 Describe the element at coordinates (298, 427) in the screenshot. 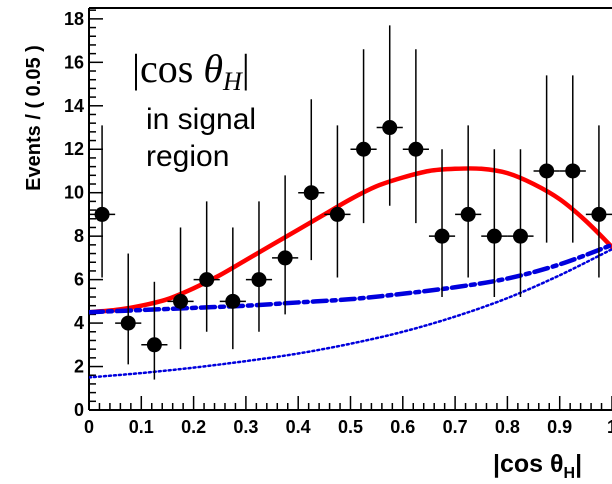

I see `x-tick-label: 0.4` at that location.